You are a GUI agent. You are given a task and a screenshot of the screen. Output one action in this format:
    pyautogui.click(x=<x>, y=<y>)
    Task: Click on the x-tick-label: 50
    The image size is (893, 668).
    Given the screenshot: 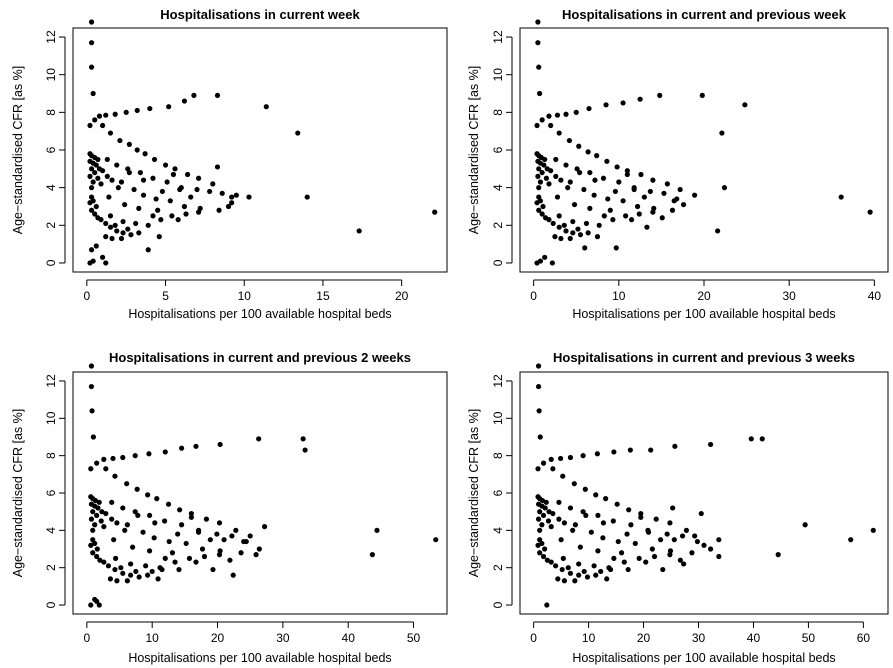 What is the action you would take?
    pyautogui.click(x=414, y=638)
    